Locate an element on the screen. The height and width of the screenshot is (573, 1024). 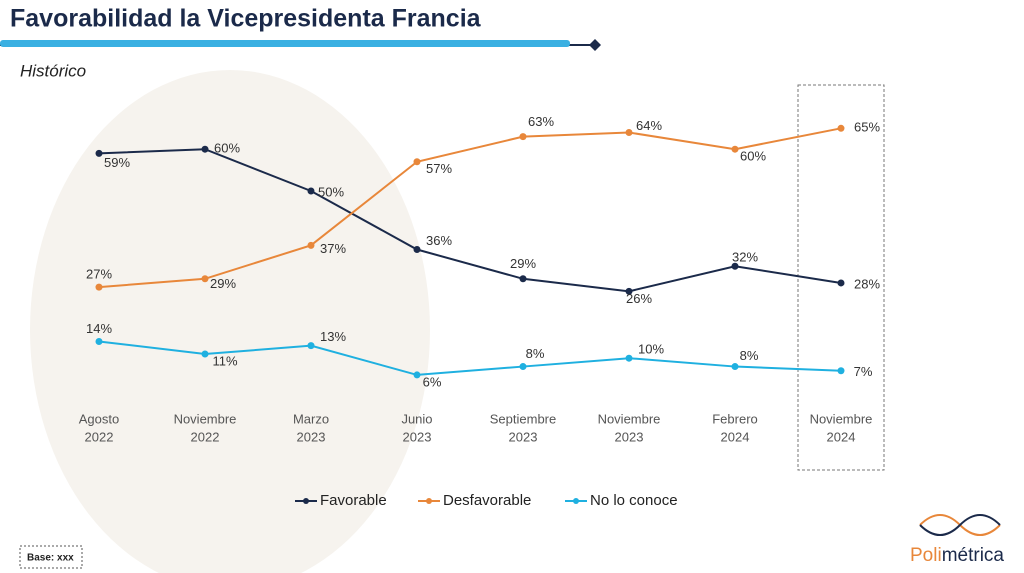
value-label: 57% is located at coordinates (439, 168).